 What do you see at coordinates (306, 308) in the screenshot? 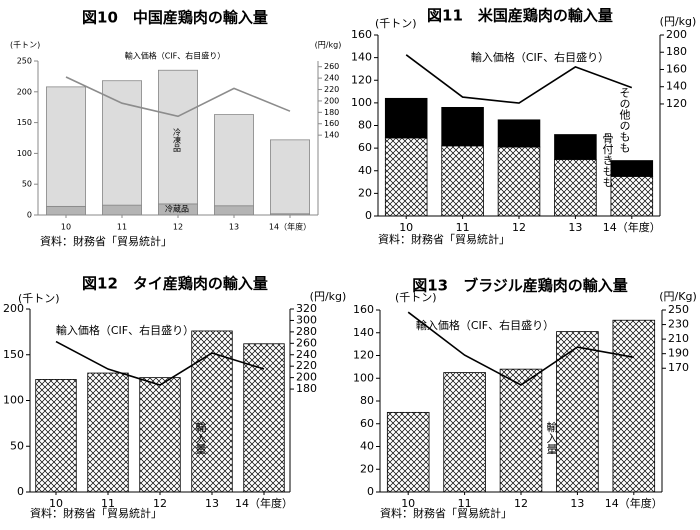
I see `y2-tick-label: 320` at bounding box center [306, 308].